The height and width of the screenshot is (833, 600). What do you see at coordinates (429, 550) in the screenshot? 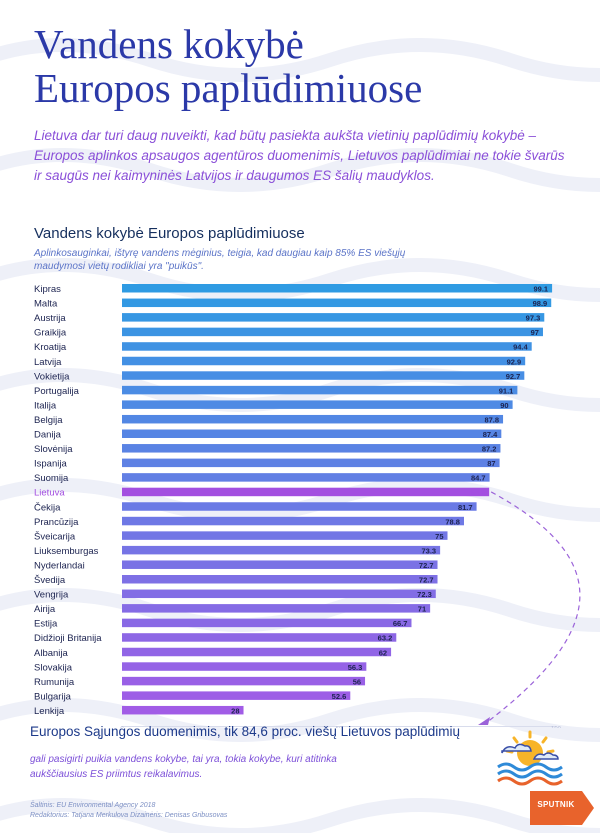
I see `value-label: 73.3` at bounding box center [429, 550].